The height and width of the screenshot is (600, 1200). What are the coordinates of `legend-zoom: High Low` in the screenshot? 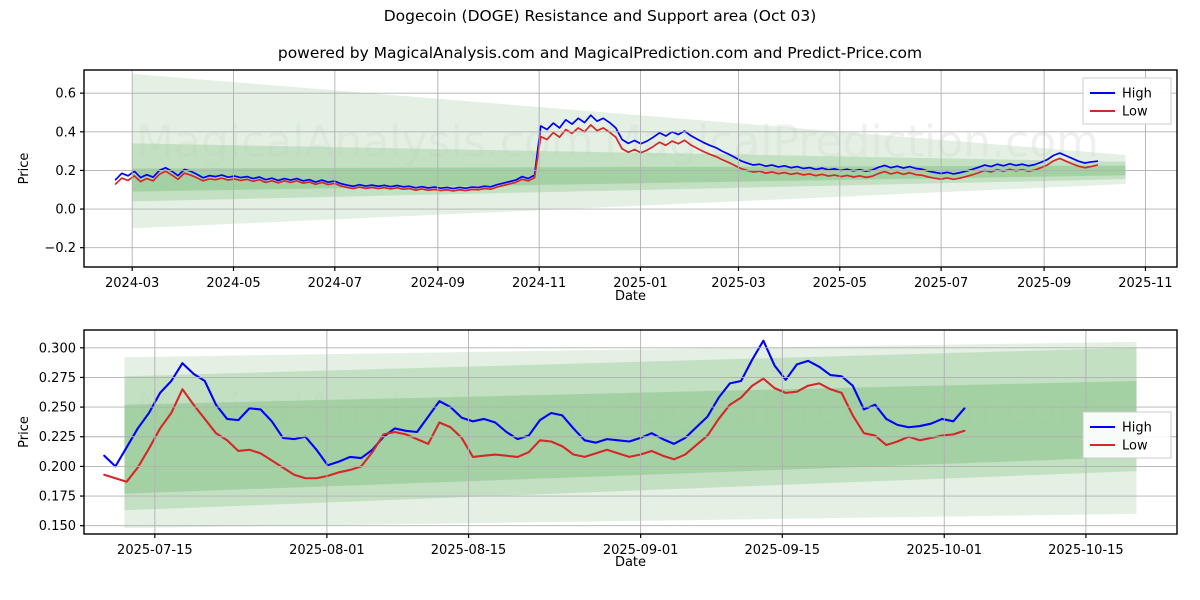 It's located at (1127, 435).